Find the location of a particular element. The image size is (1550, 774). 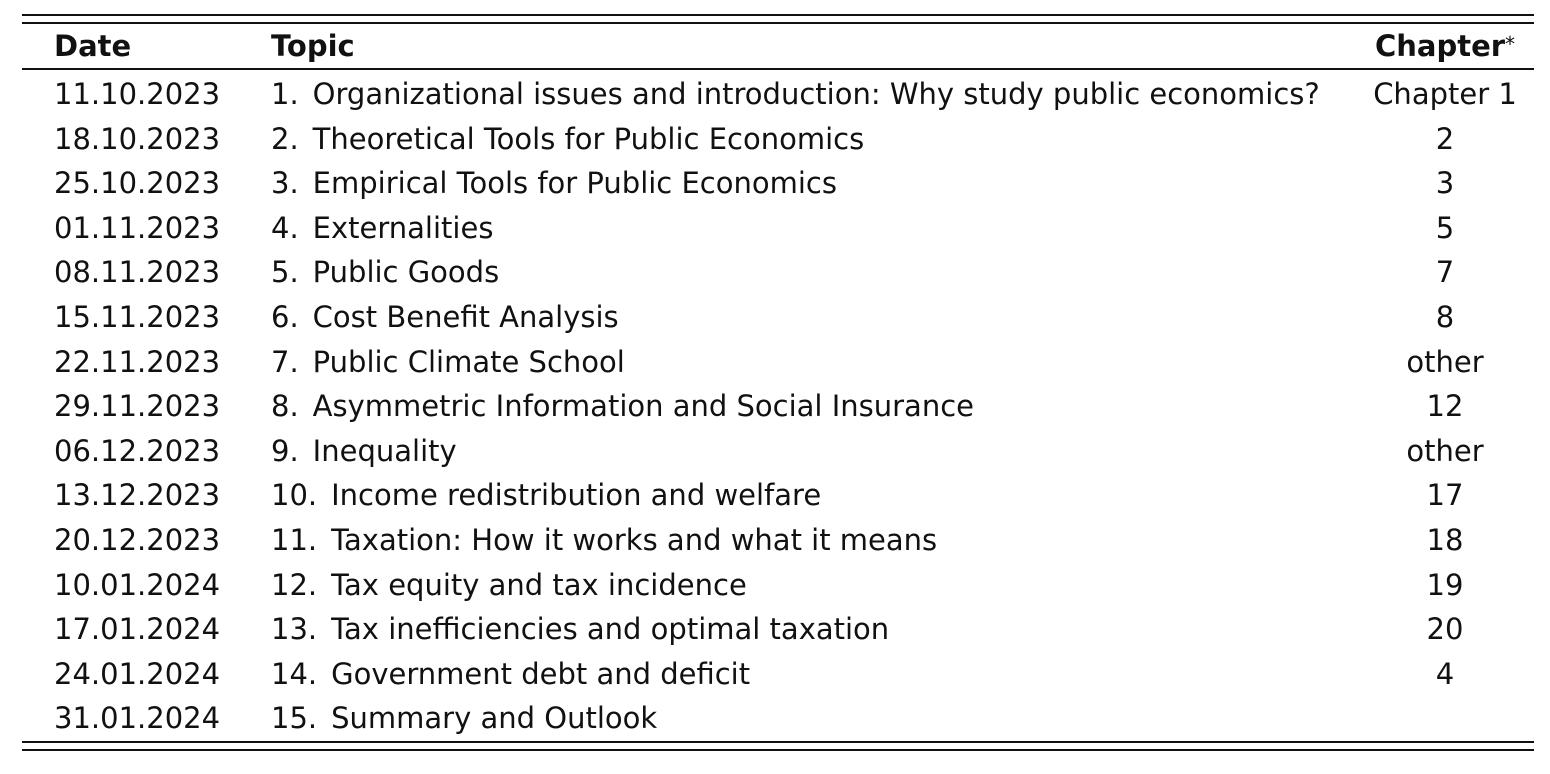

row-chapter: 4 is located at coordinates (1445, 673).